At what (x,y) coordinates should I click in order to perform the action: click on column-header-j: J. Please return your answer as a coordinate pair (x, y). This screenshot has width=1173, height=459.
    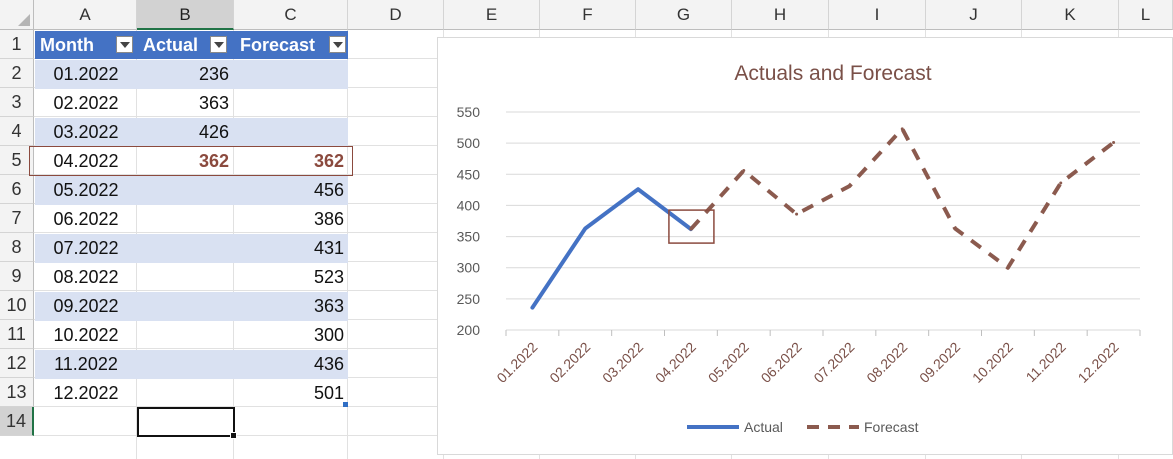
    Looking at the image, I should click on (974, 15).